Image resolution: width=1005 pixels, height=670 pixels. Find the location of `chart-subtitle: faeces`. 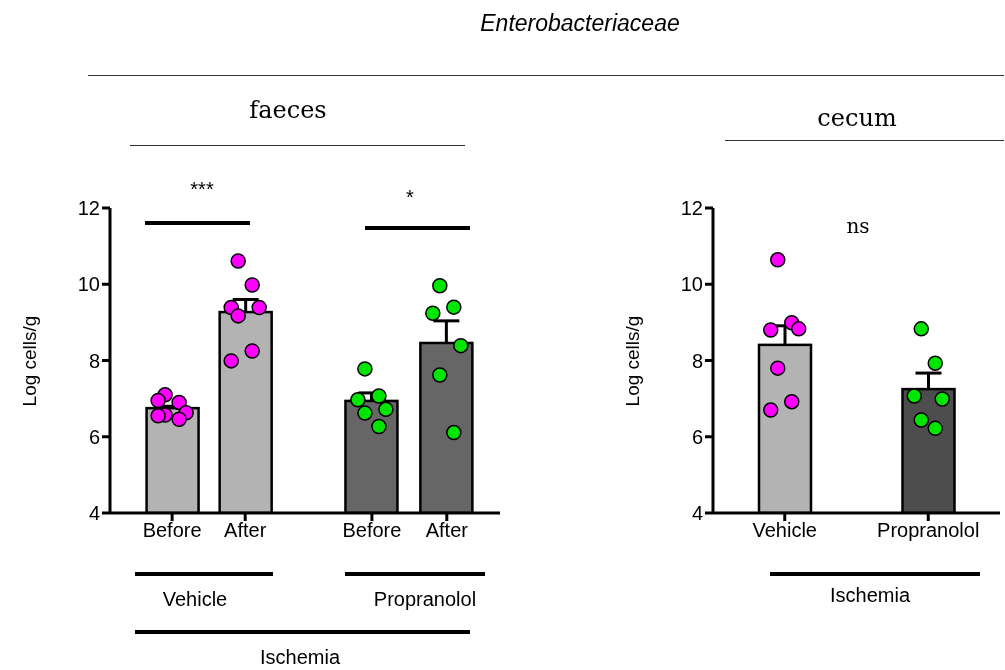

chart-subtitle: faeces is located at coordinates (288, 110).